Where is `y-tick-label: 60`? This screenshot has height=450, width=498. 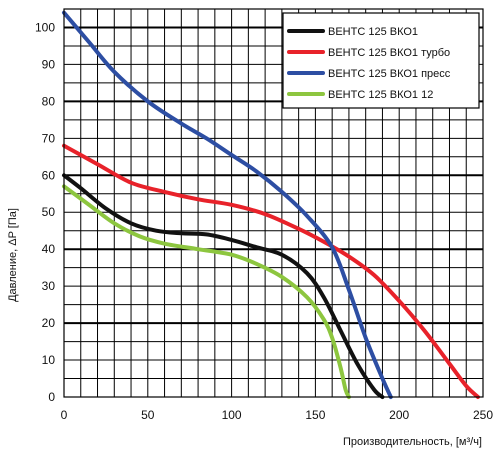 y-tick-label: 60 is located at coordinates (49, 175).